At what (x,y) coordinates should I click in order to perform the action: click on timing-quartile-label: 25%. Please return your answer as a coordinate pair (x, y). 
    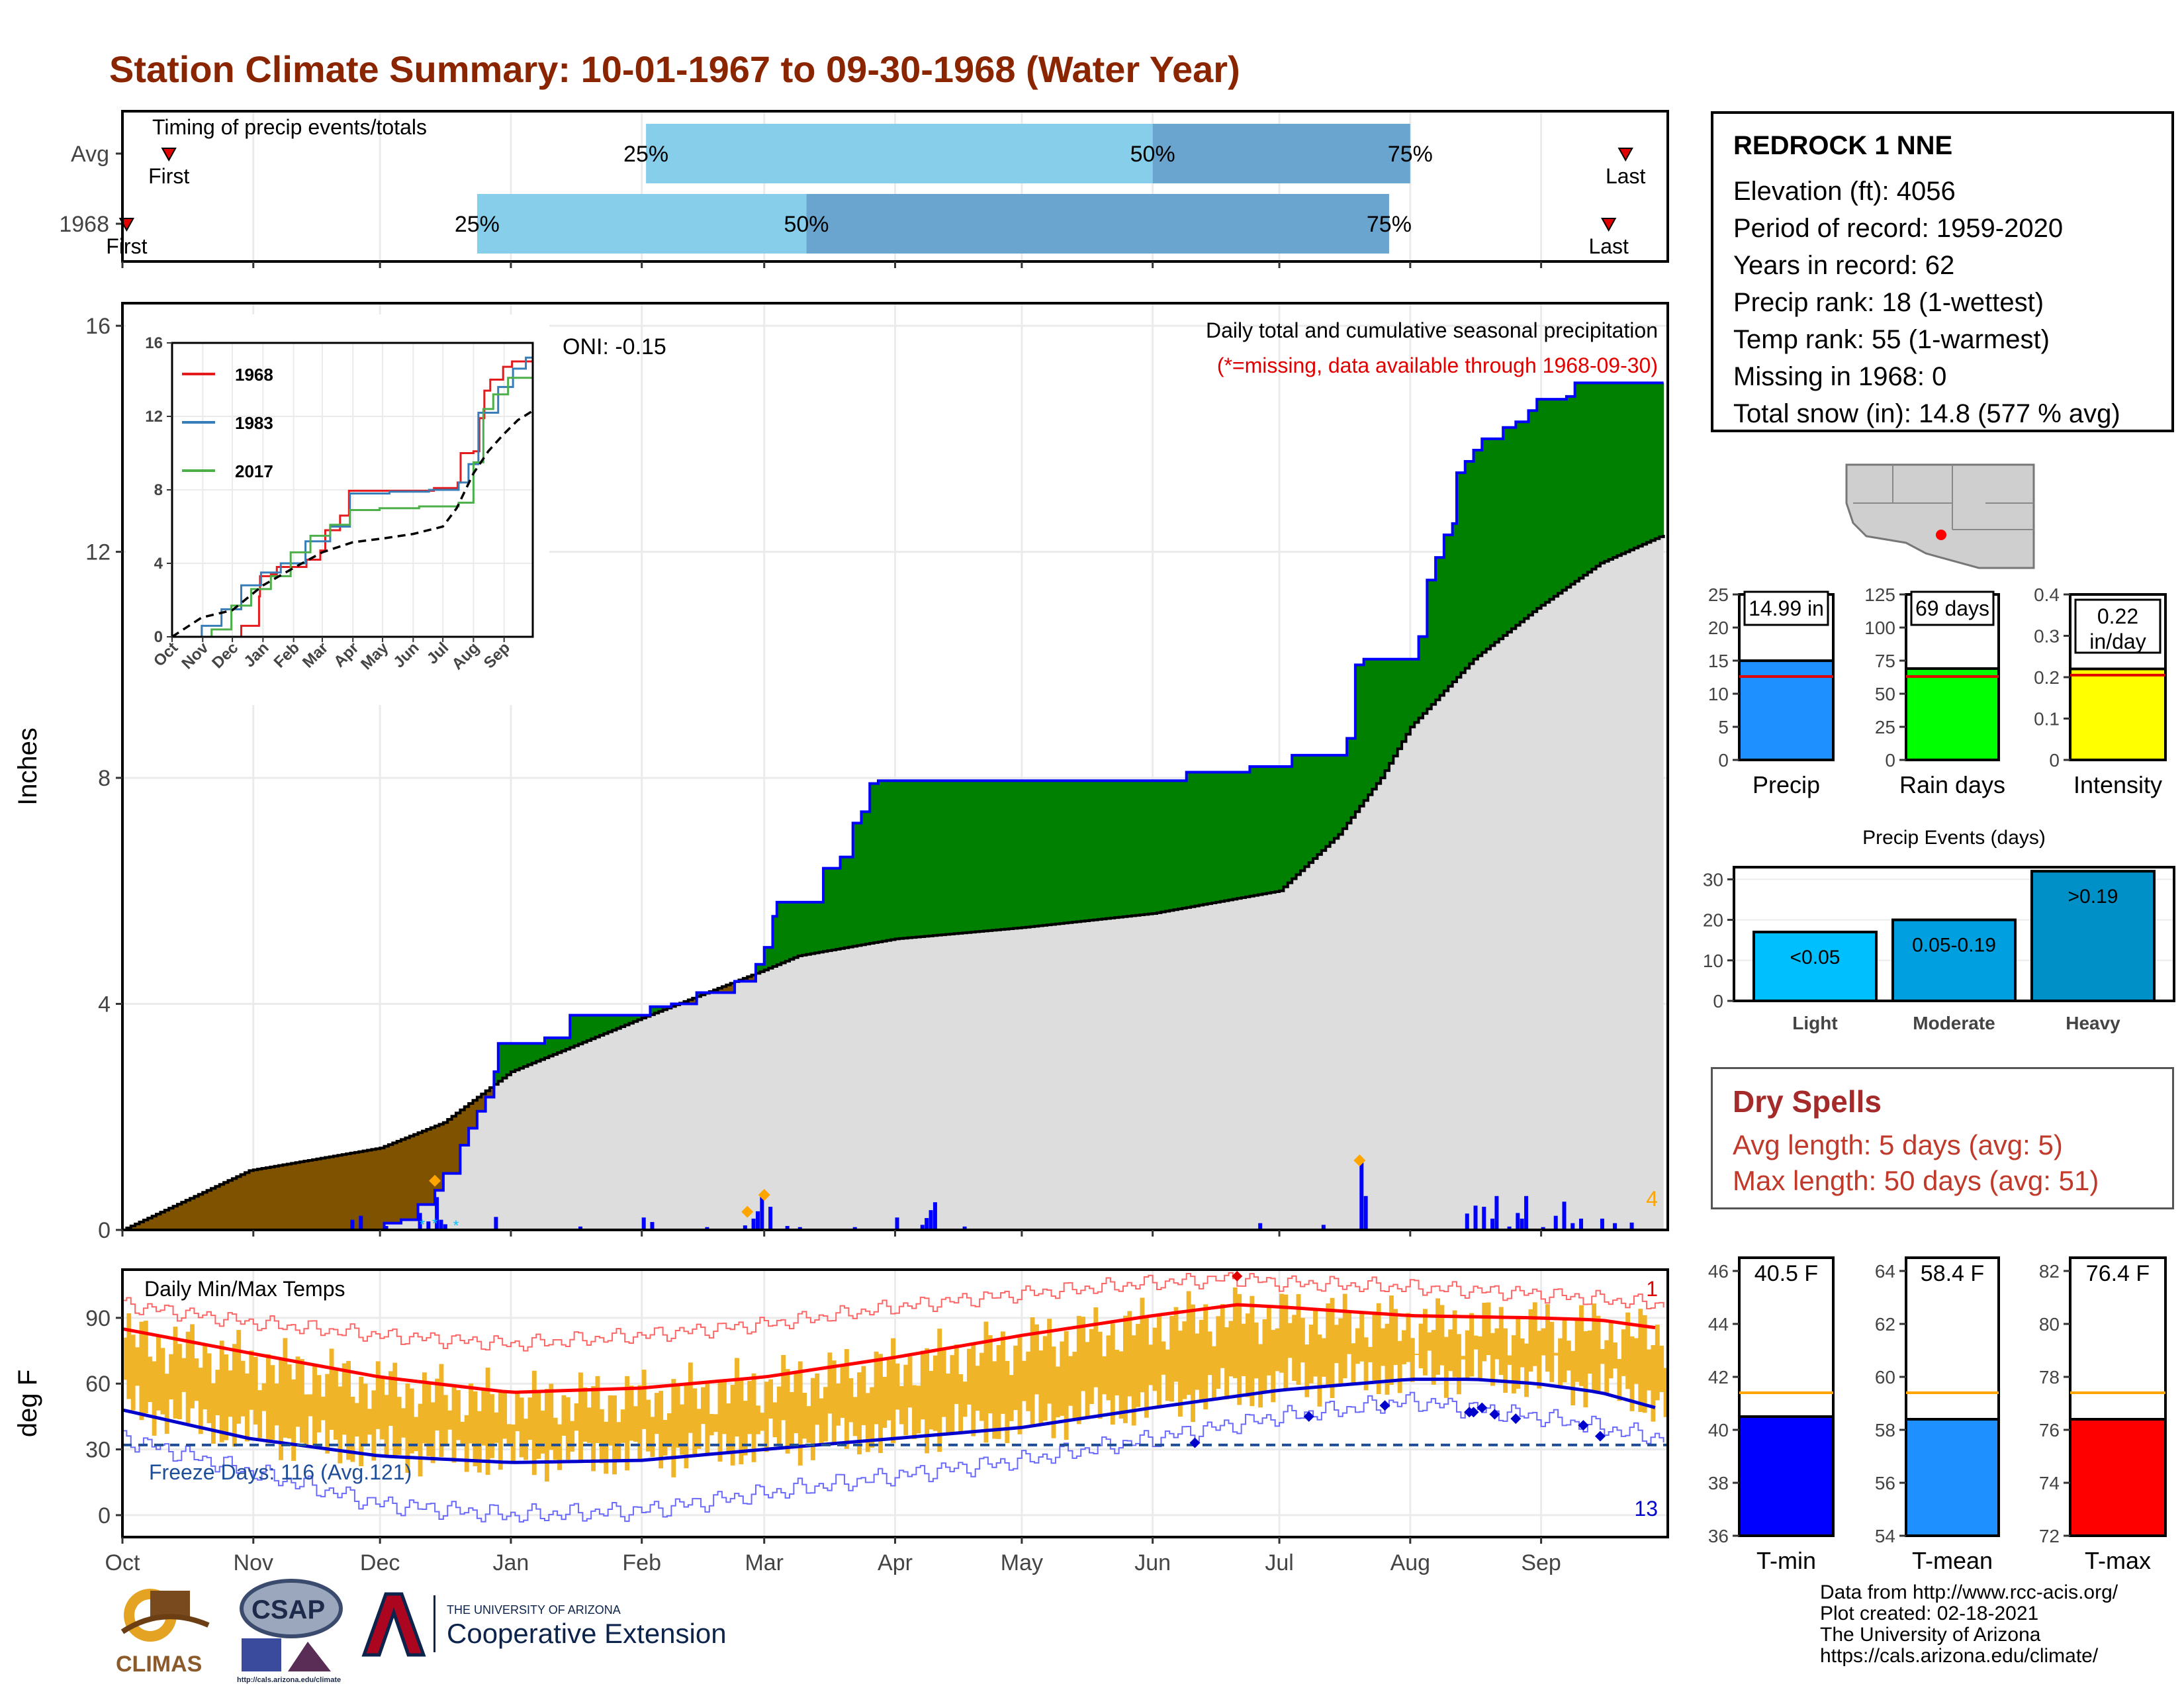
    Looking at the image, I should click on (477, 224).